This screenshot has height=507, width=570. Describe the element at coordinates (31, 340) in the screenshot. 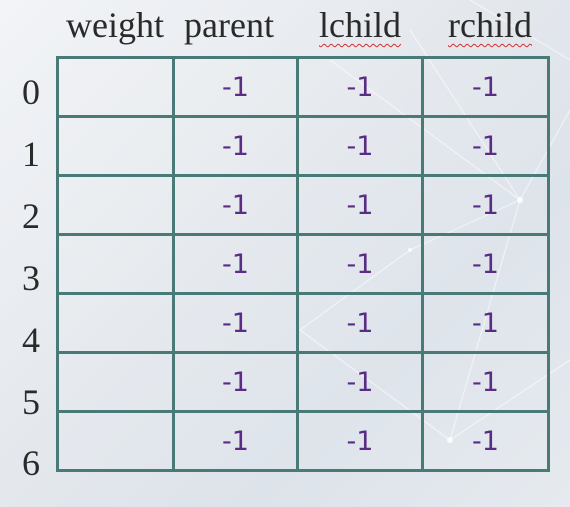

I see `row-index-label: 4` at that location.